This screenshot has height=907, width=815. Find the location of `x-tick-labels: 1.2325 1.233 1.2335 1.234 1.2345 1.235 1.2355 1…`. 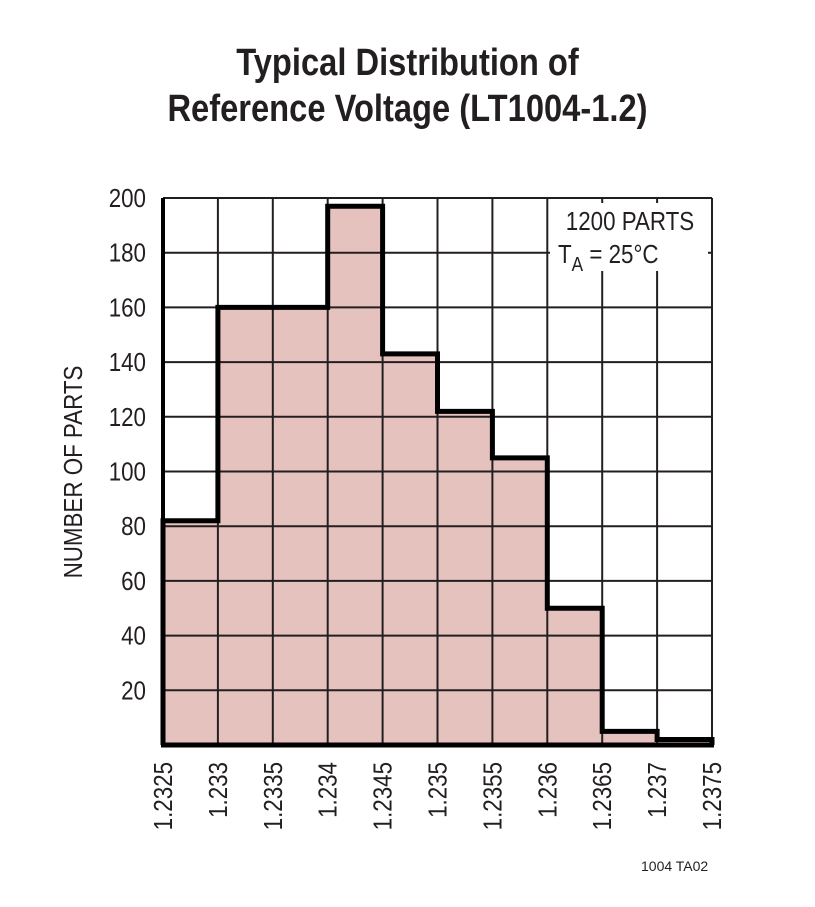

x-tick-labels: 1.2325 1.233 1.2335 1.234 1.2345 1.235 1.2355 1… is located at coordinates (438, 796).